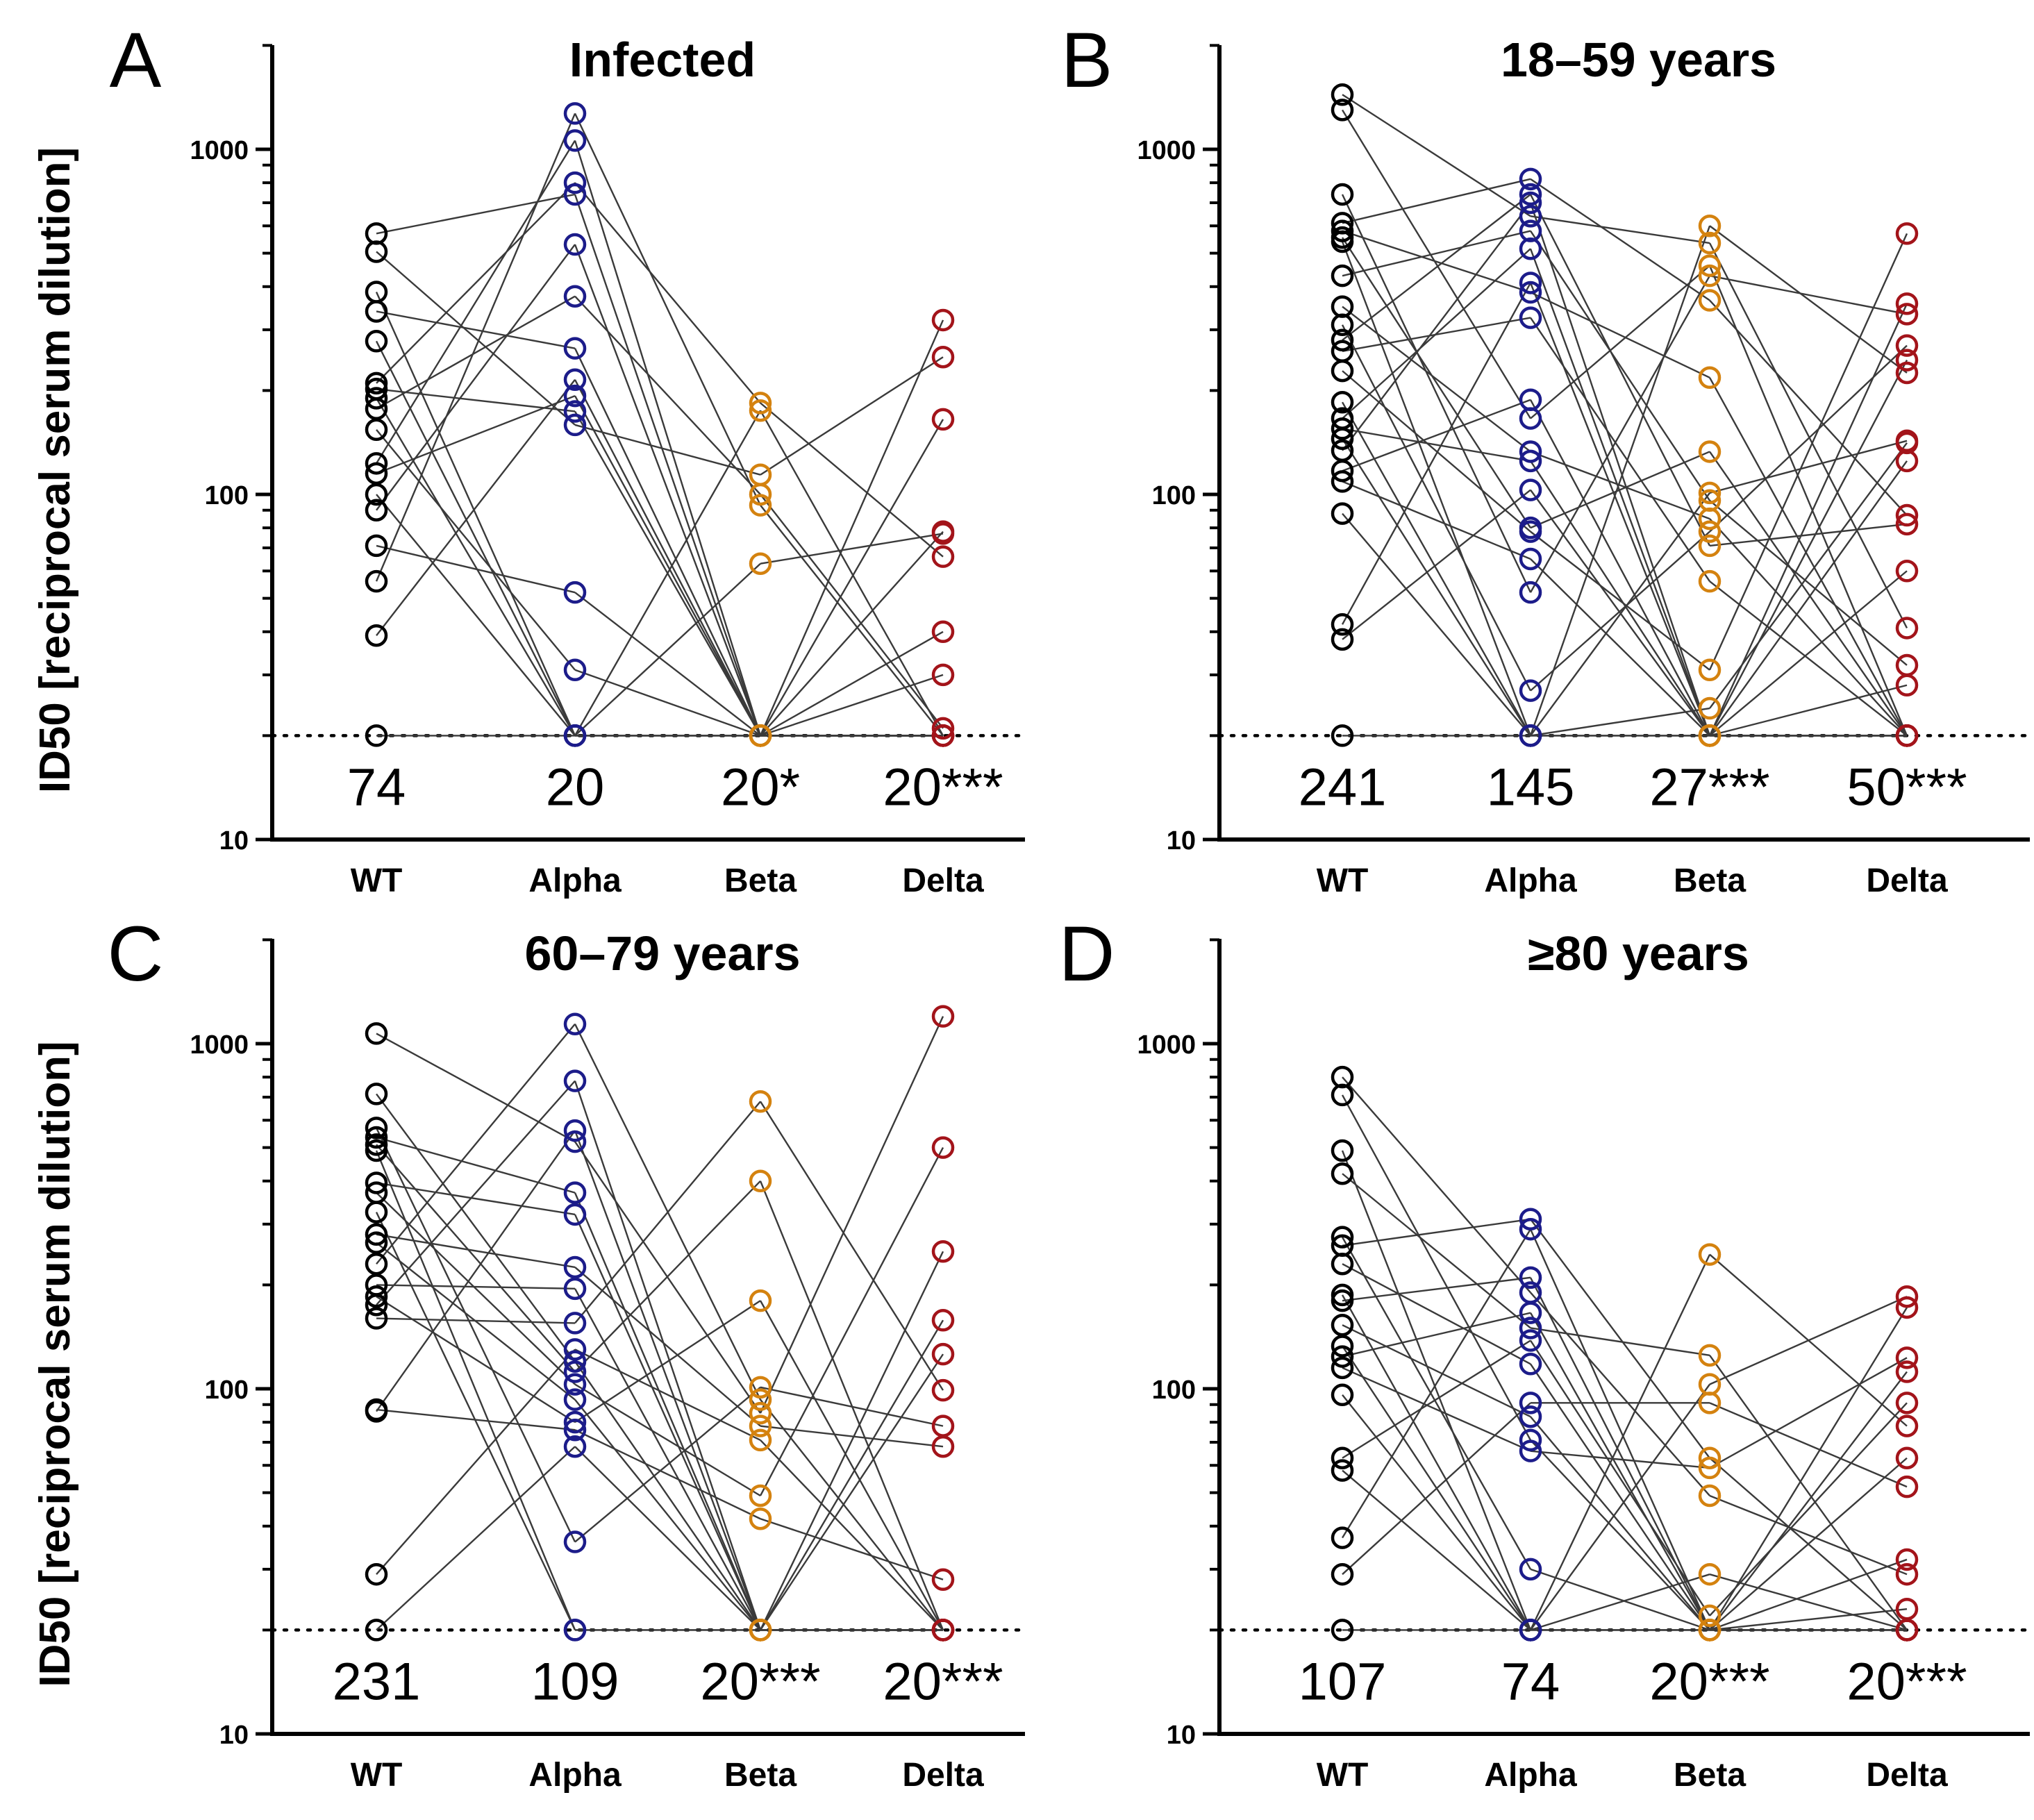 This screenshot has height=1820, width=2034. What do you see at coordinates (760, 1681) in the screenshot?
I see `median-label: 20***` at bounding box center [760, 1681].